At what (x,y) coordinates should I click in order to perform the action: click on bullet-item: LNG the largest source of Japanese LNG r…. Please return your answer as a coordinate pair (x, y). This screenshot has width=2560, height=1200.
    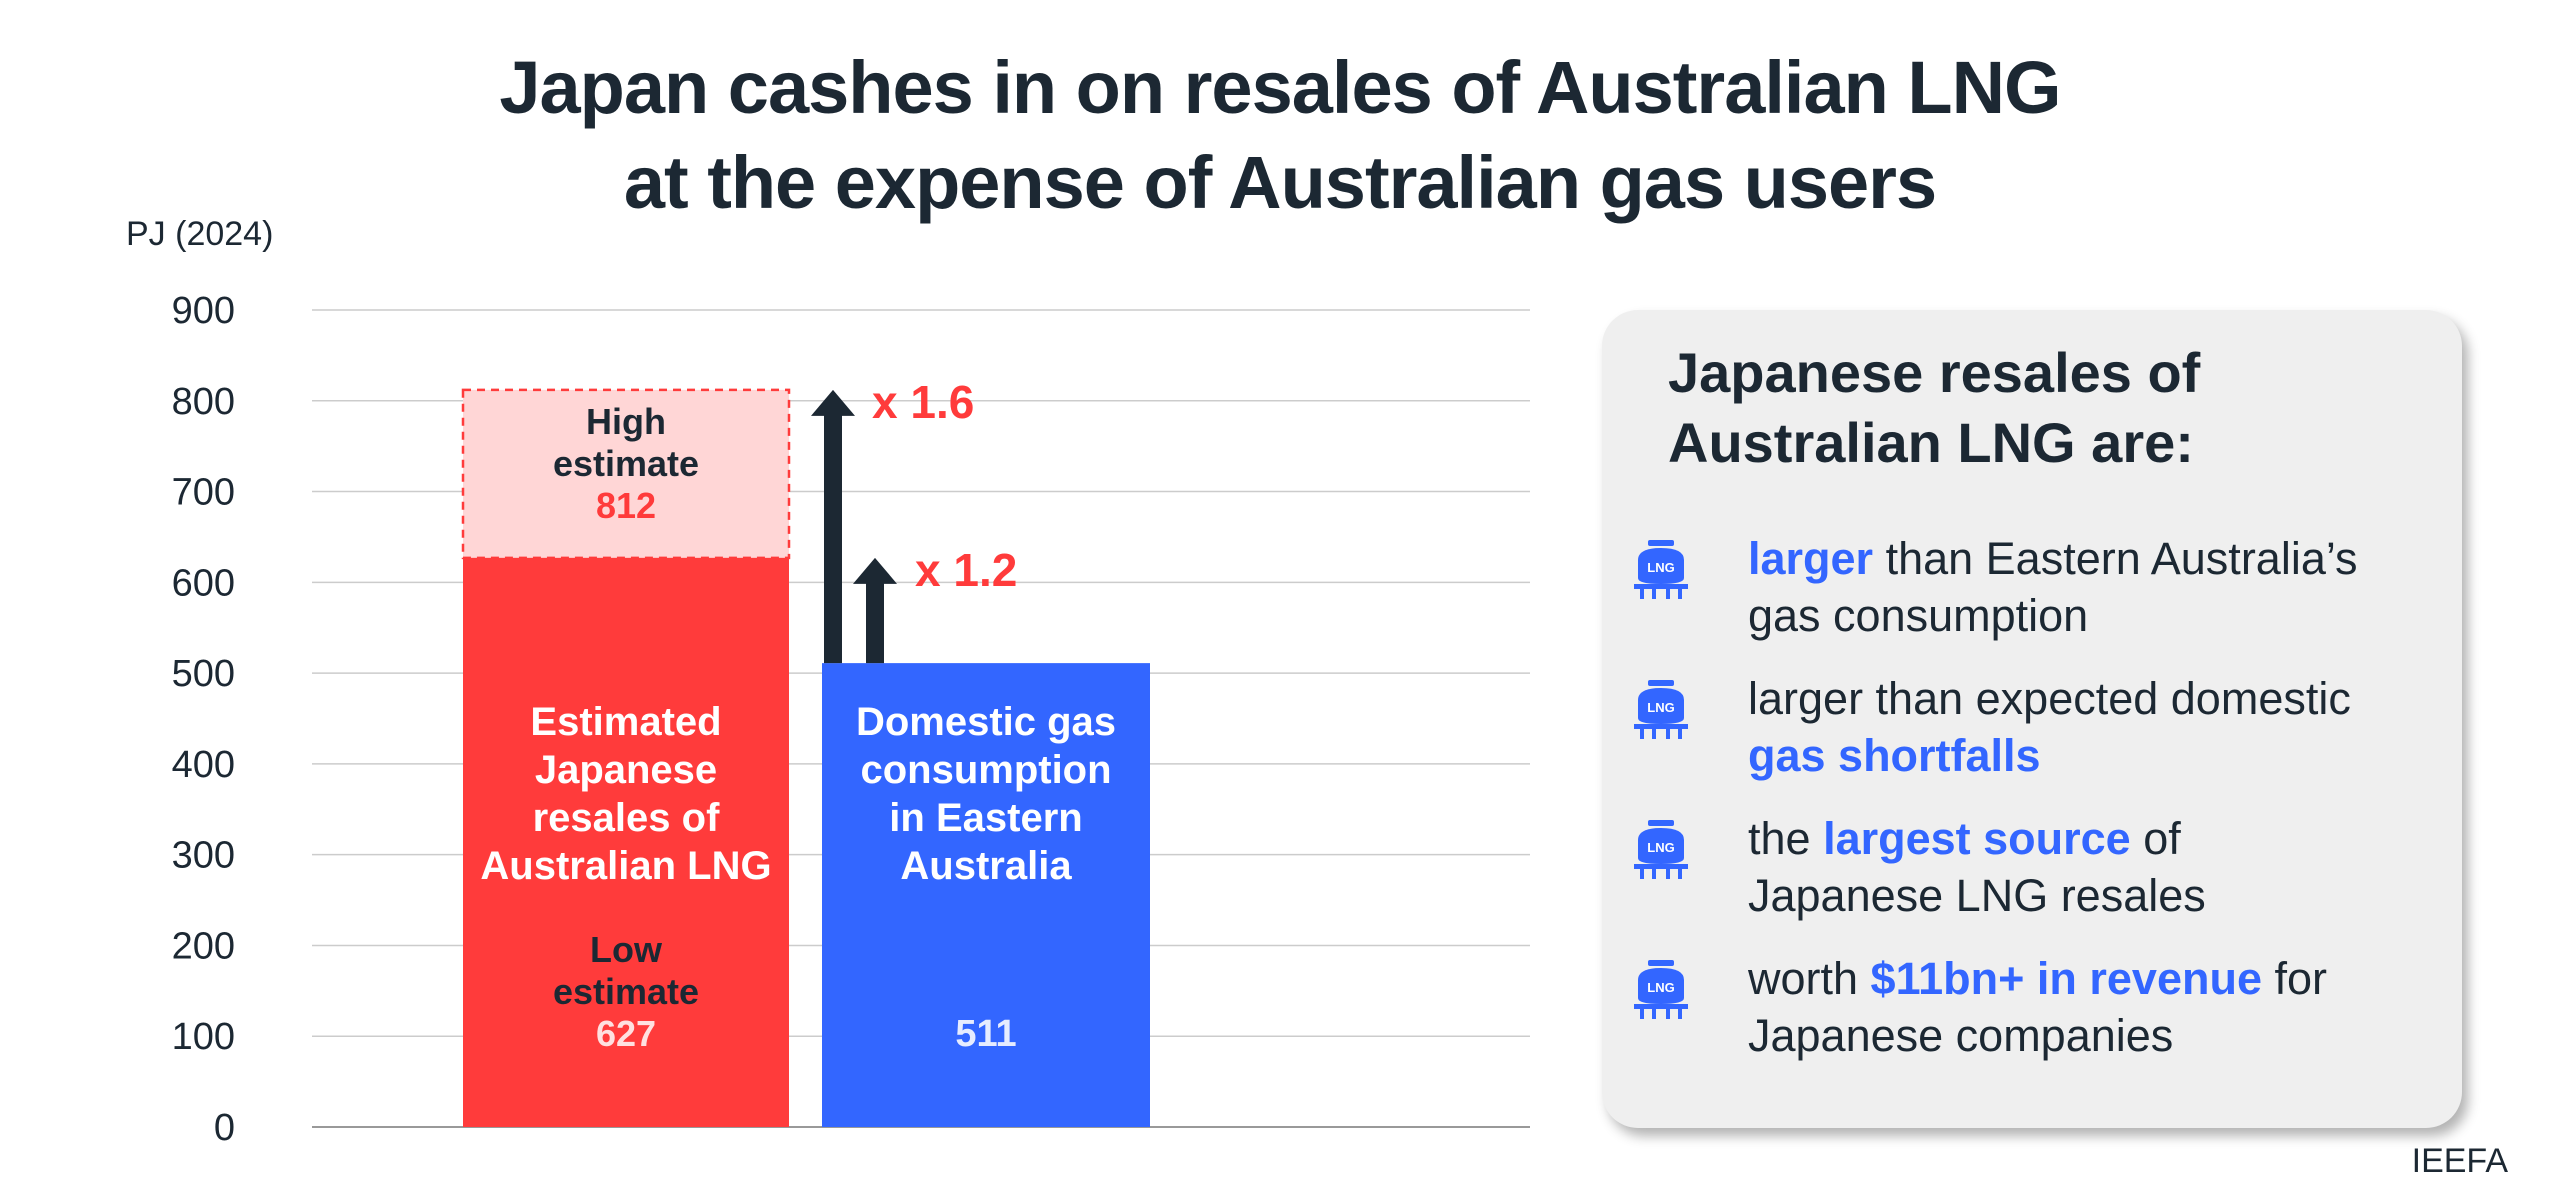
    Looking at the image, I should click on (2032, 870).